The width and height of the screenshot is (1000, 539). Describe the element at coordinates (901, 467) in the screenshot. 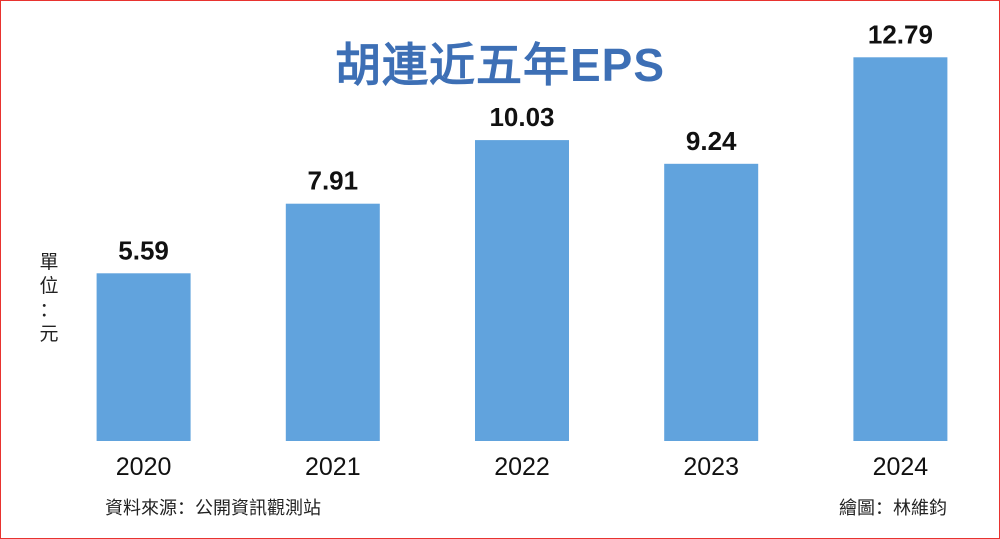

I see `x-tick-label: 2024` at that location.